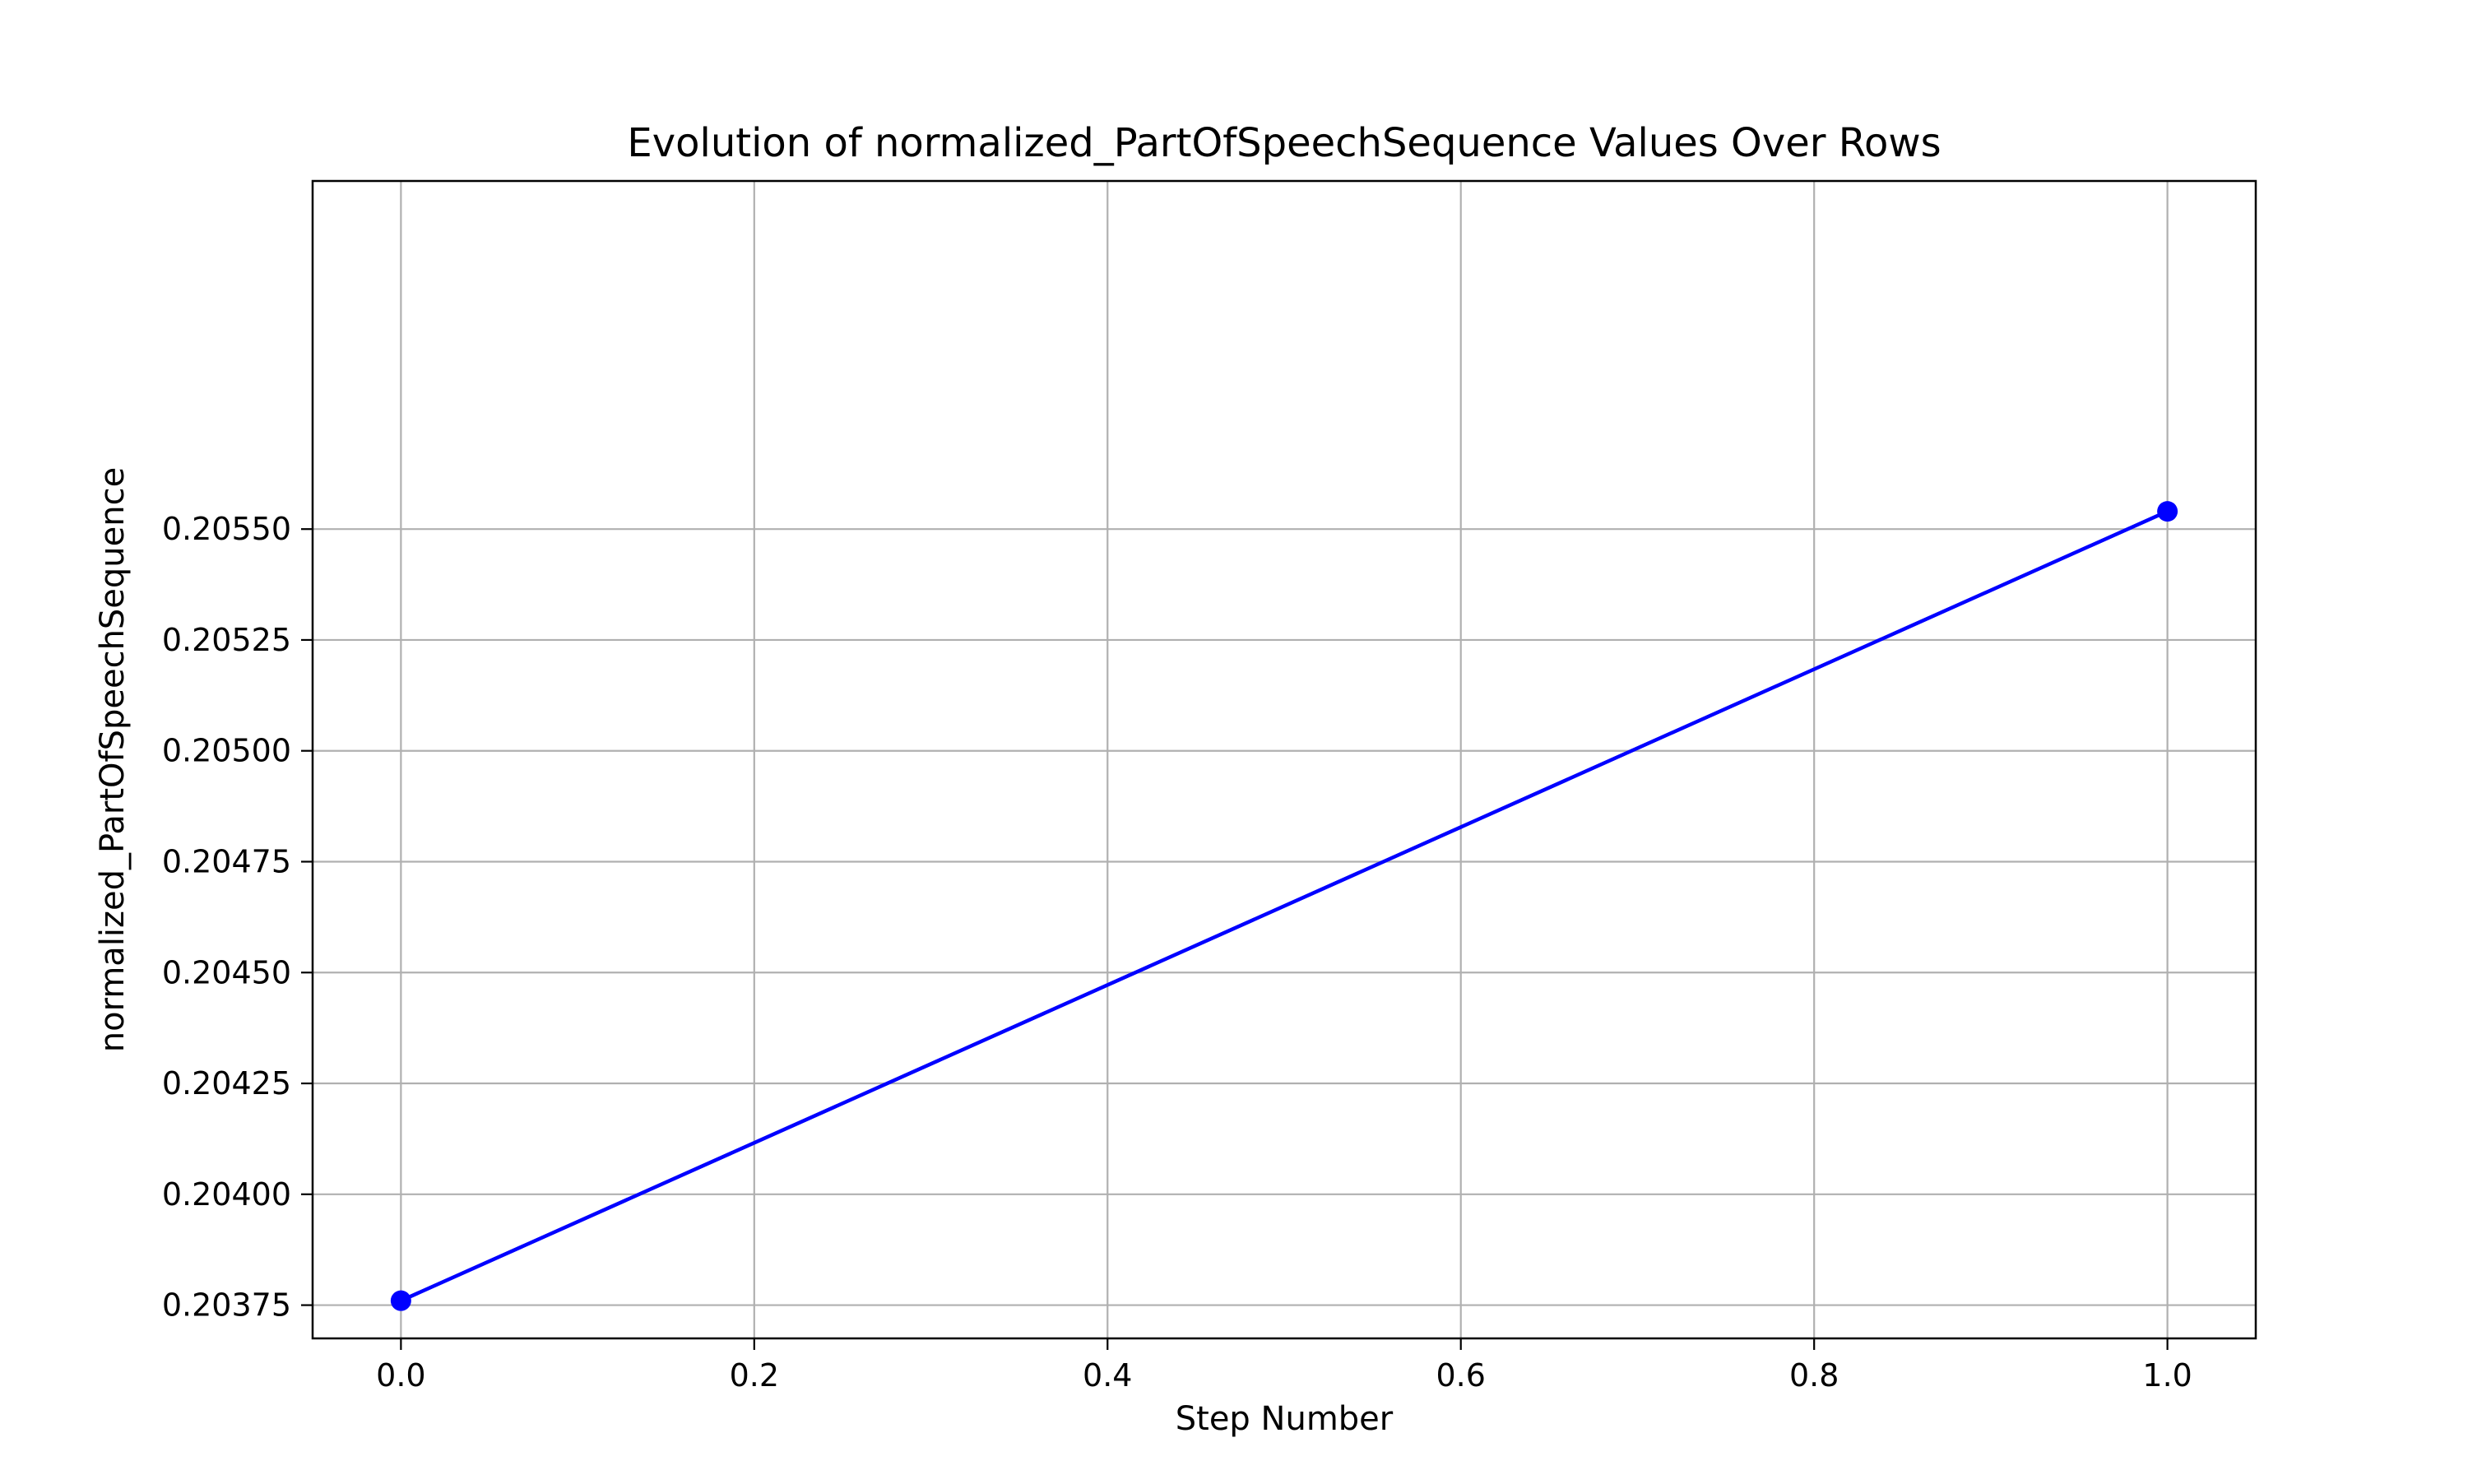  Describe the element at coordinates (2167, 1375) in the screenshot. I see `x-tick-label: 1.0` at that location.